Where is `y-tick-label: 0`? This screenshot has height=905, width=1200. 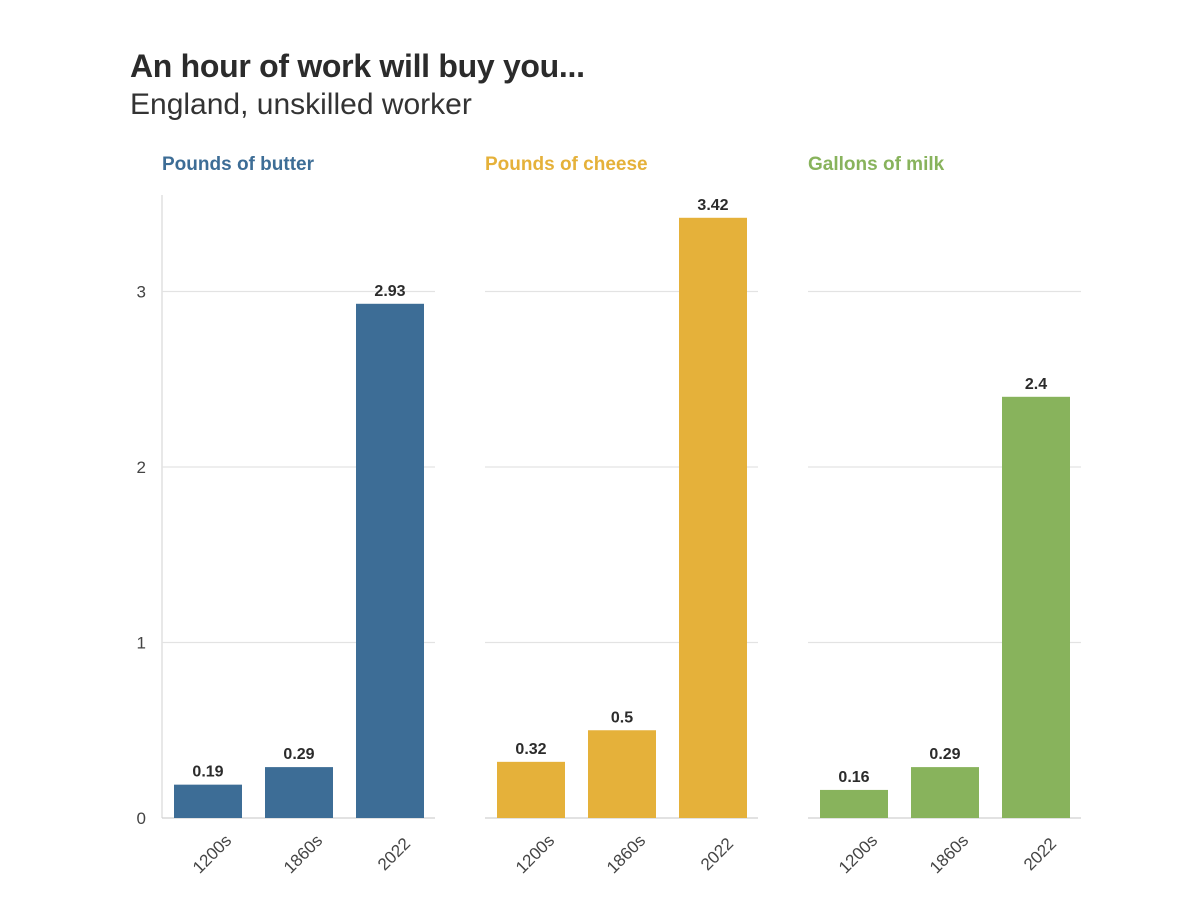 y-tick-label: 0 is located at coordinates (141, 818).